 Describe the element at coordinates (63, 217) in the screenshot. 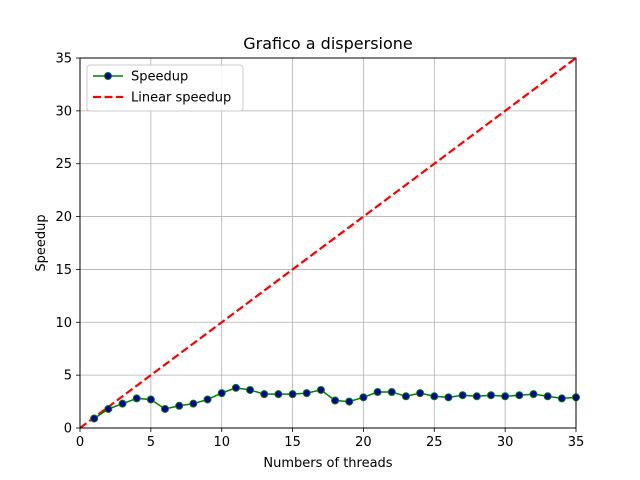

I see `y-tick-label: 20` at that location.